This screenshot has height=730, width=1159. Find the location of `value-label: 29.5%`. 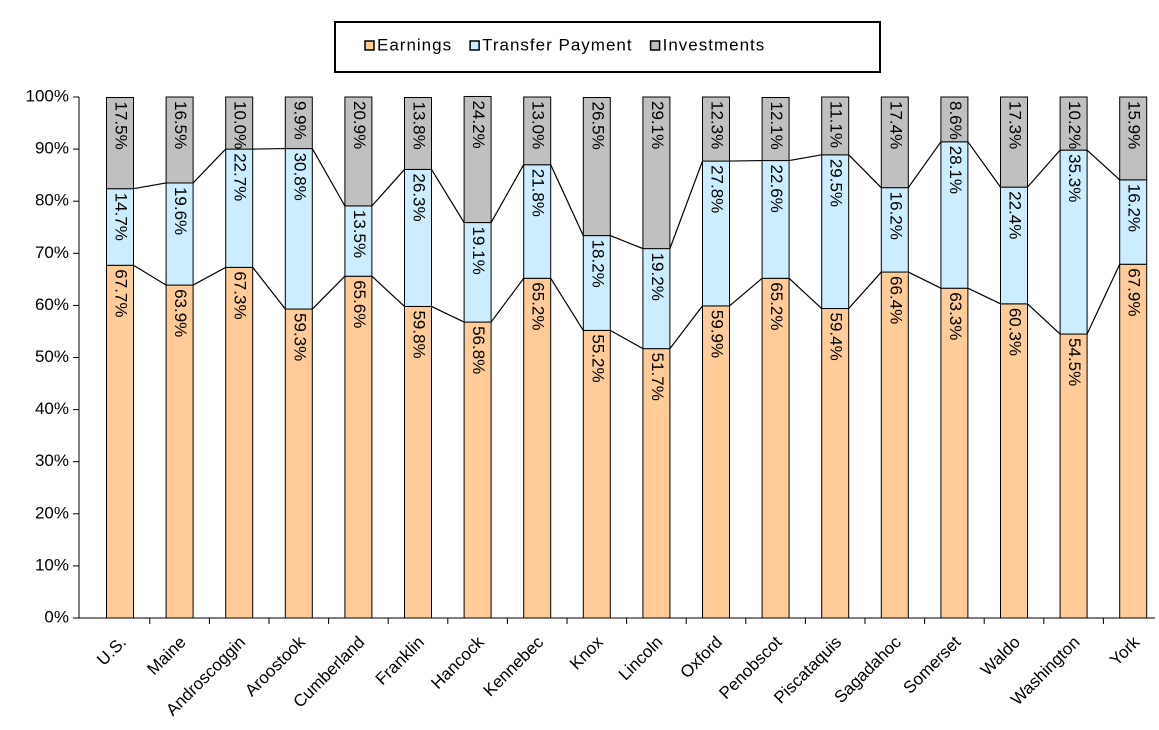

value-label: 29.5% is located at coordinates (836, 183).